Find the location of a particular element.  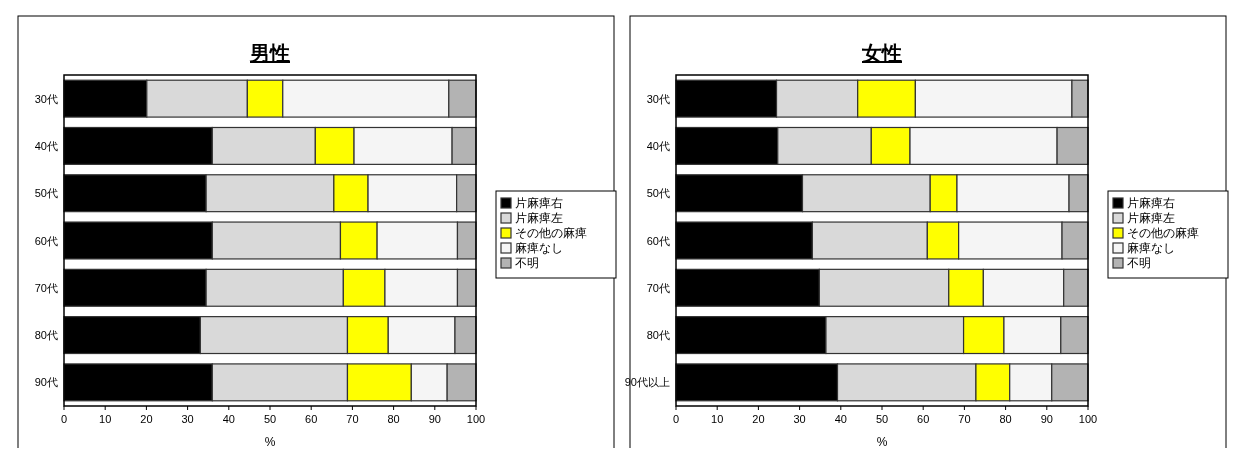

chart-title: 男性 is located at coordinates (269, 53).